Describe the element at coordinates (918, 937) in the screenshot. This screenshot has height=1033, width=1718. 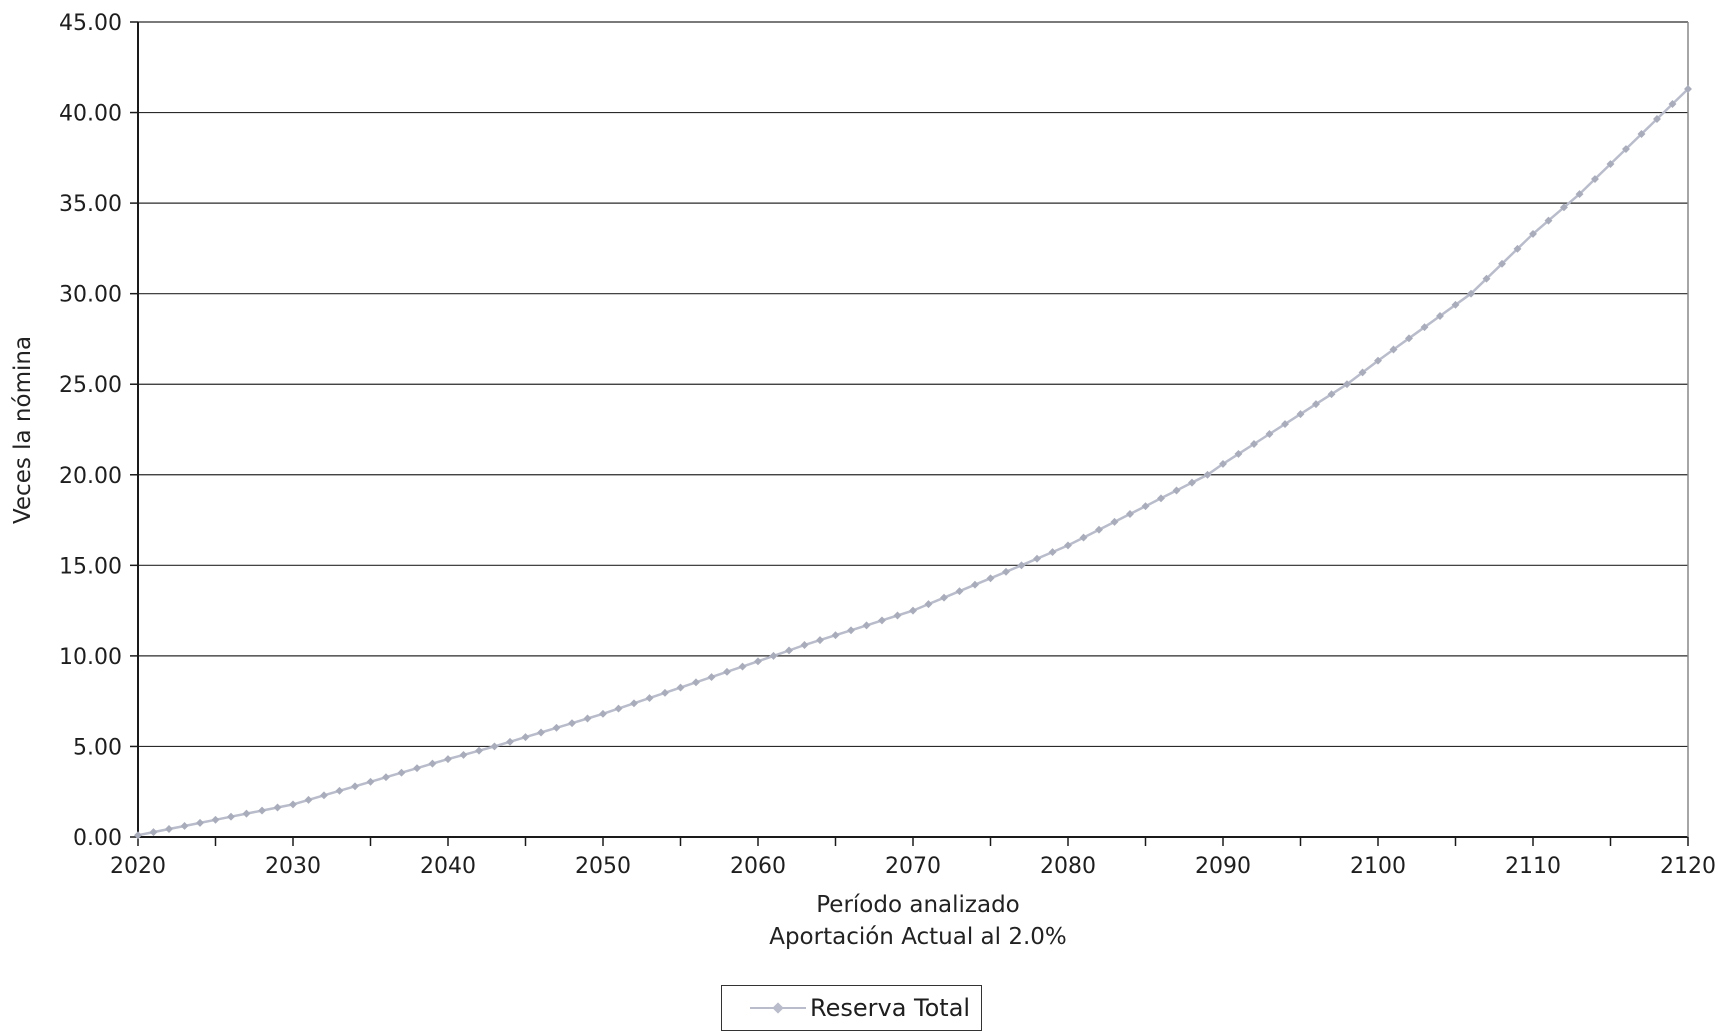
I see `chart-subtitle: Aportación Actual al 2.0%` at that location.